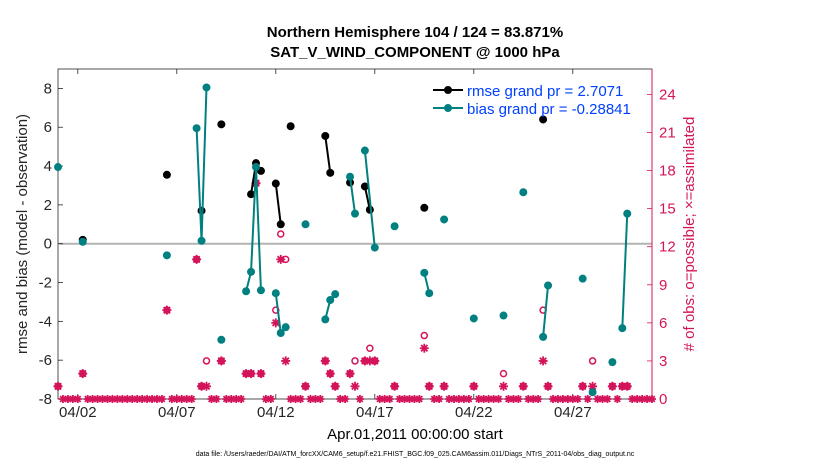  I want to click on y-tick-label: 4, so click(48, 166).